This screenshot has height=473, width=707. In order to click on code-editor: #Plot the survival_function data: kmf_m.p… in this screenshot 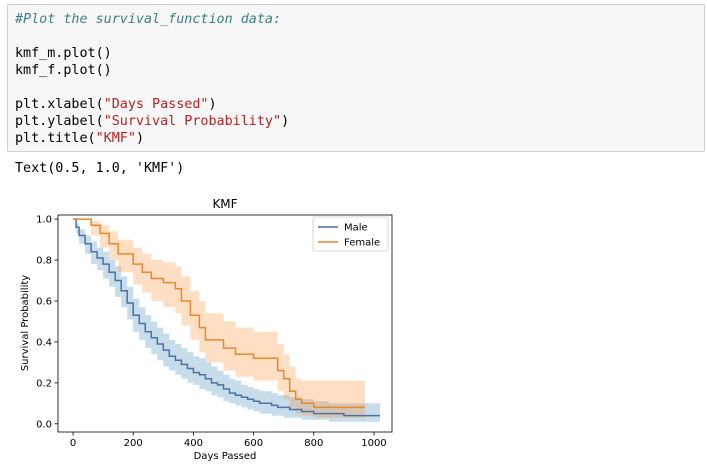, I will do `click(152, 79)`.